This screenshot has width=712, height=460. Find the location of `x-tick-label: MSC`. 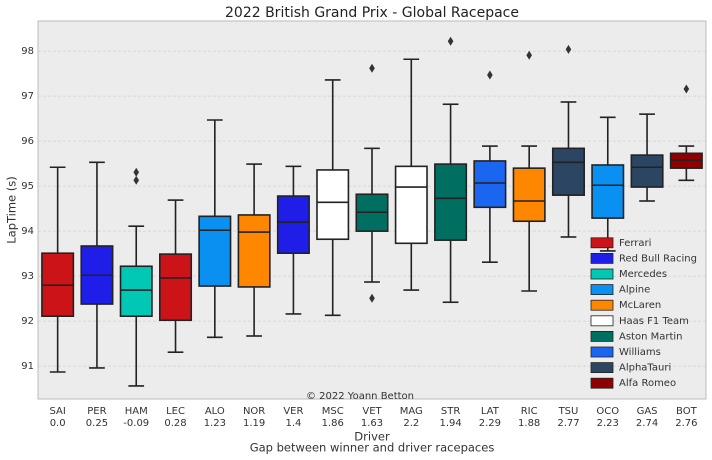

x-tick-label: MSC is located at coordinates (333, 411).